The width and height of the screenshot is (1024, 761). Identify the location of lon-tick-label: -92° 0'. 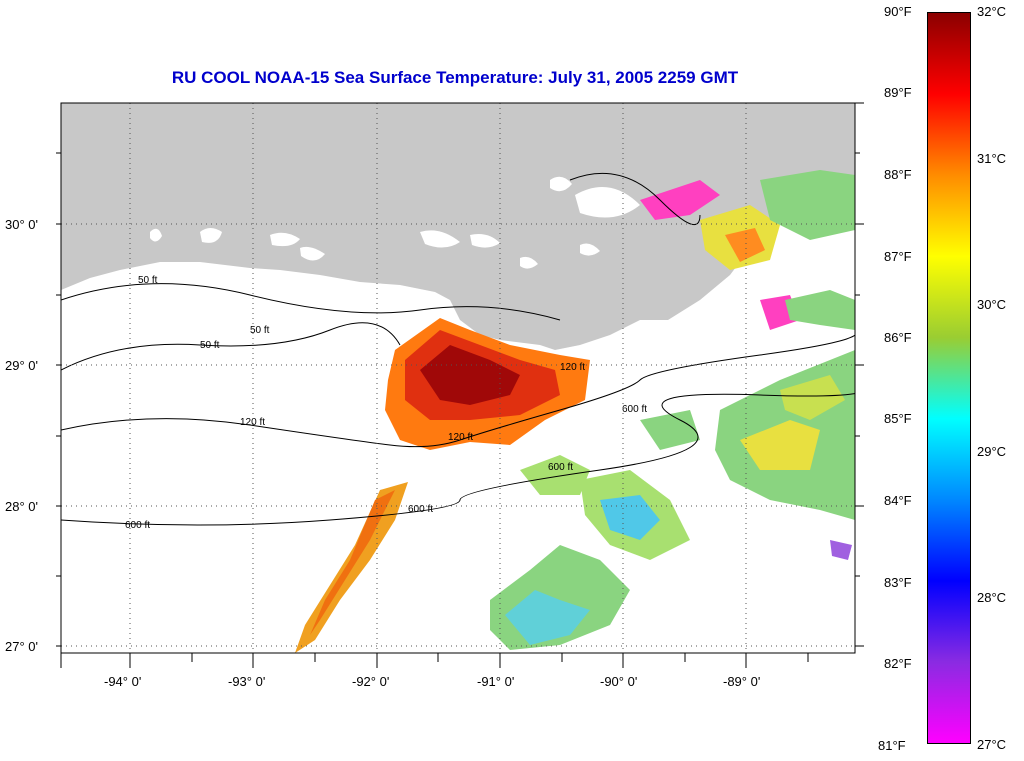
(370, 681).